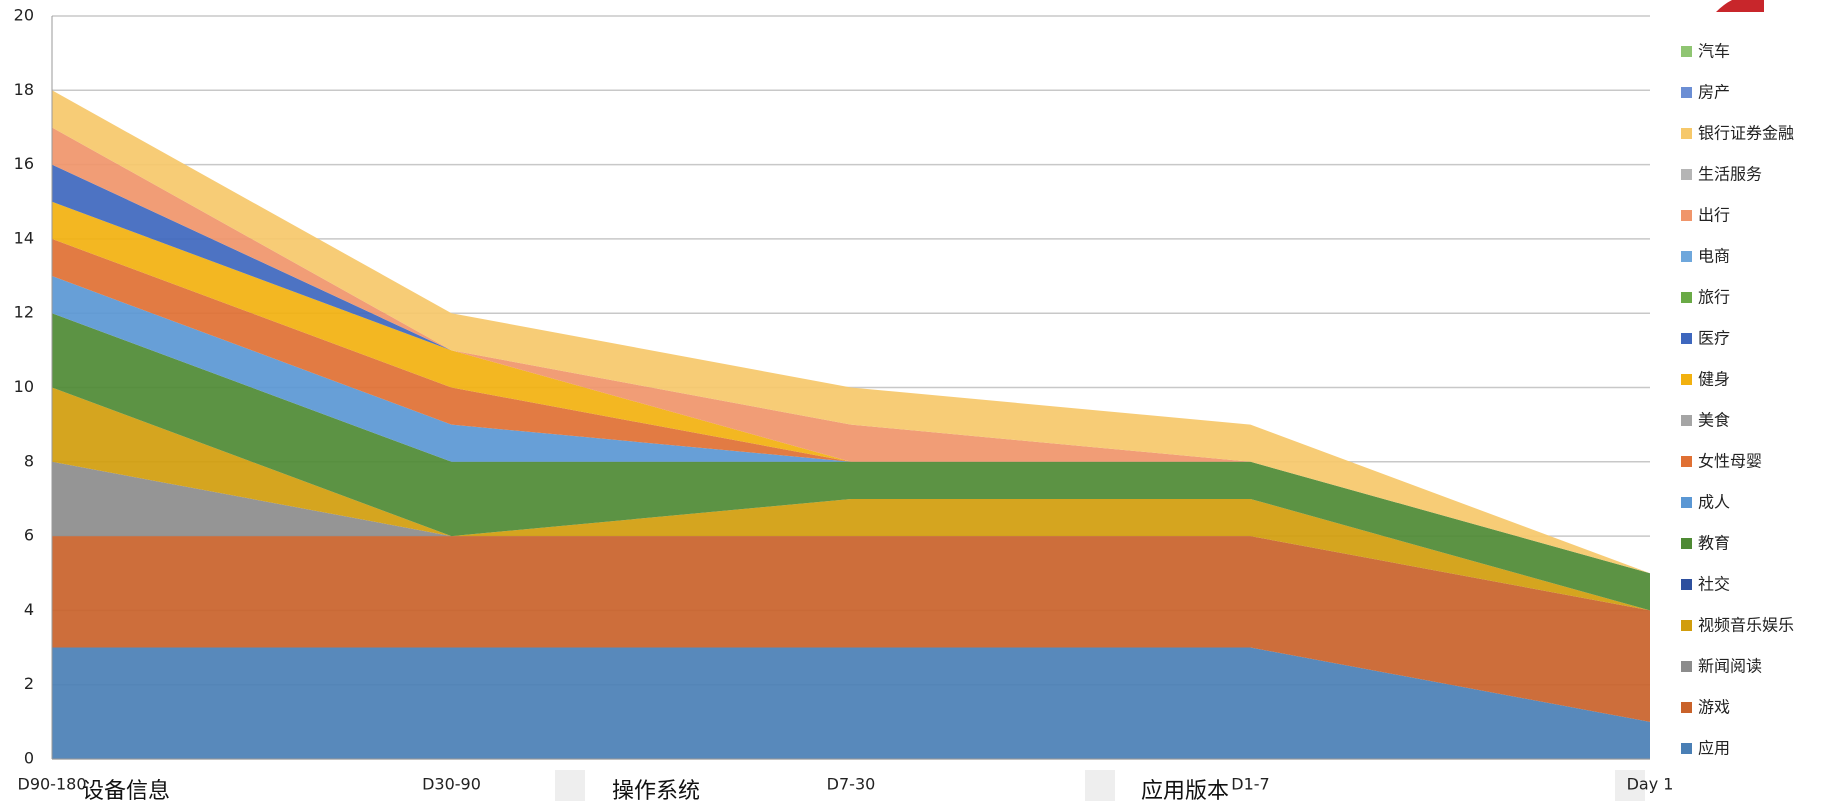  What do you see at coordinates (1746, 625) in the screenshot?
I see `legend-label: 视频音乐娱乐` at bounding box center [1746, 625].